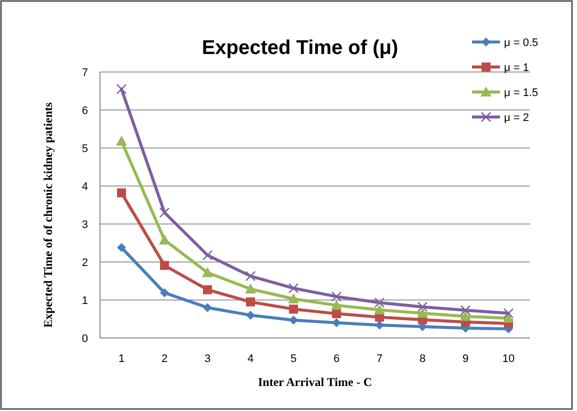 The height and width of the screenshot is (411, 577). Describe the element at coordinates (508, 359) in the screenshot. I see `x-tick-label: 10` at that location.